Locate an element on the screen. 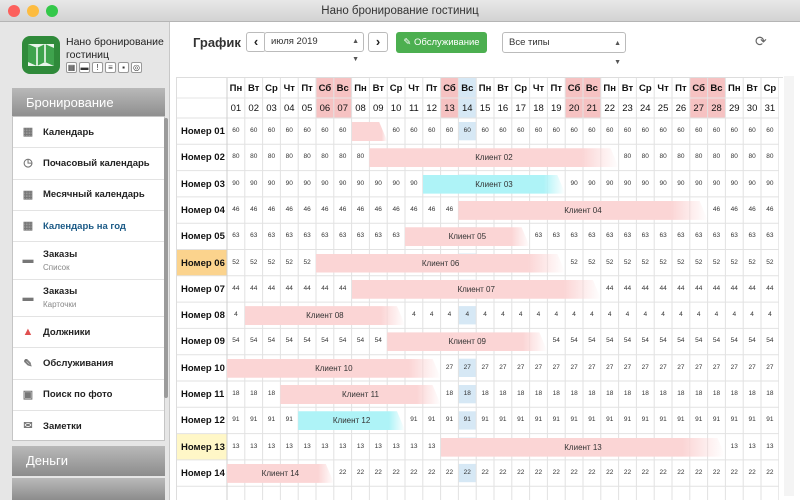 This screenshot has height=500, width=800. truck-mini-icon: ▬ is located at coordinates (84, 67).